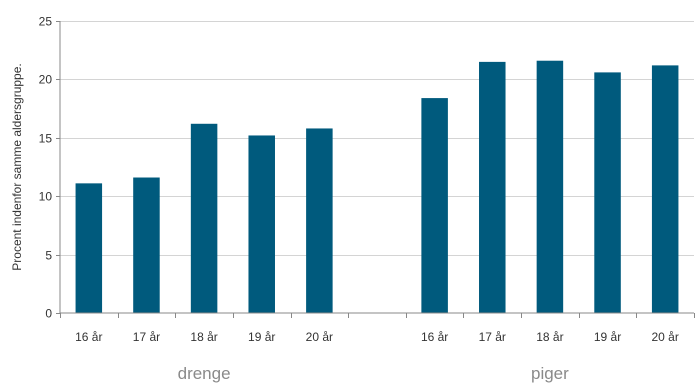  Describe the element at coordinates (550, 373) in the screenshot. I see `group-label-piger: piger` at that location.